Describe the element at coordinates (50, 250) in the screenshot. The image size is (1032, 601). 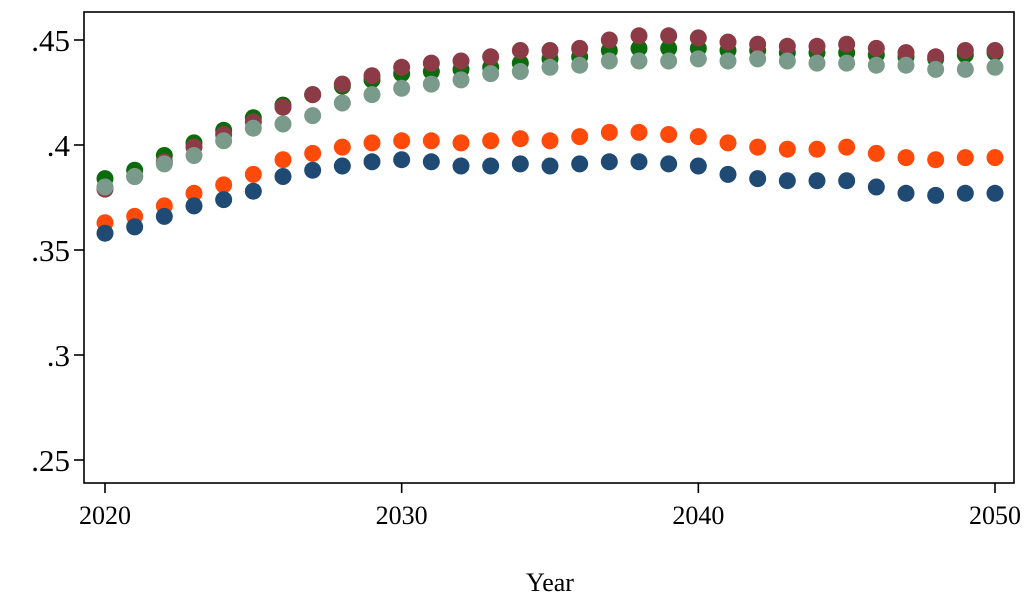
I see `y-tick-label: .35` at that location.